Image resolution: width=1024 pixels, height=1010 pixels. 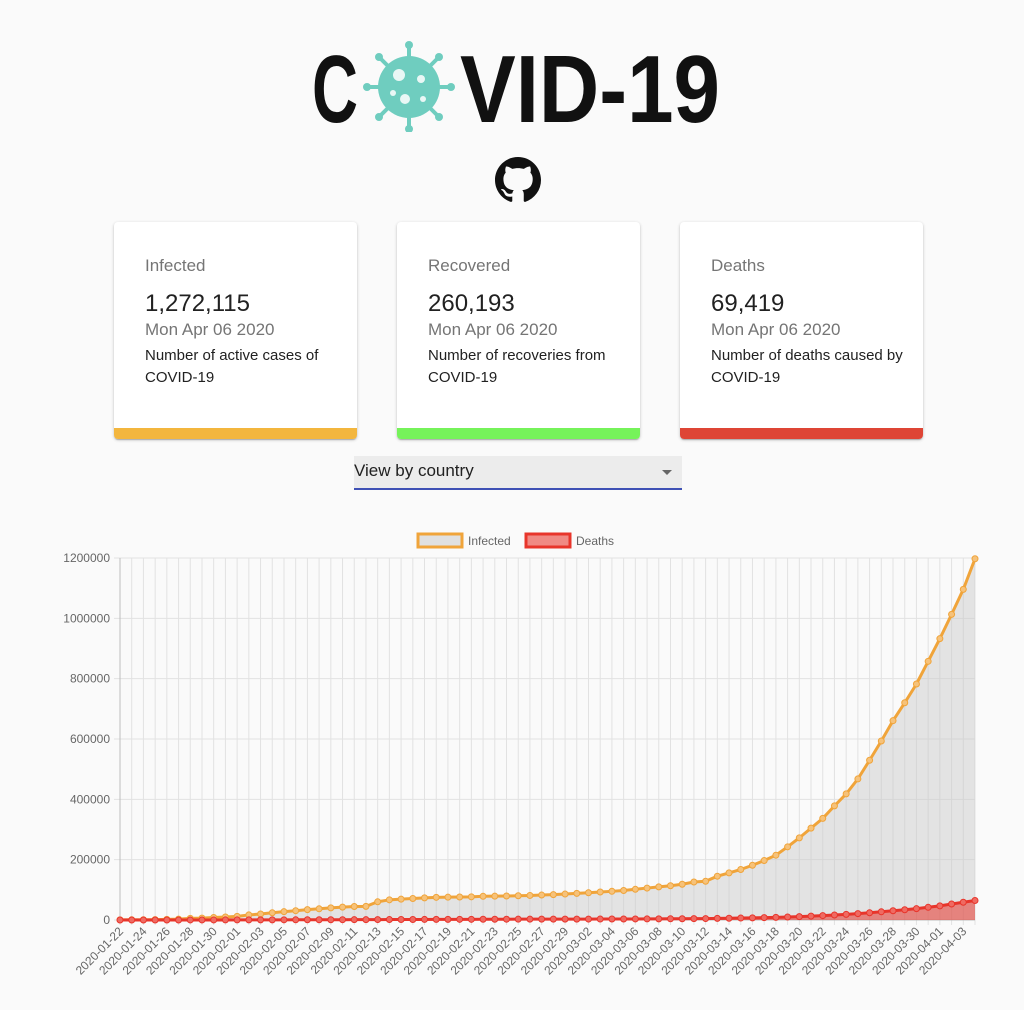 What do you see at coordinates (590, 85) in the screenshot?
I see `logo-letters-vid19: VID-19` at bounding box center [590, 85].